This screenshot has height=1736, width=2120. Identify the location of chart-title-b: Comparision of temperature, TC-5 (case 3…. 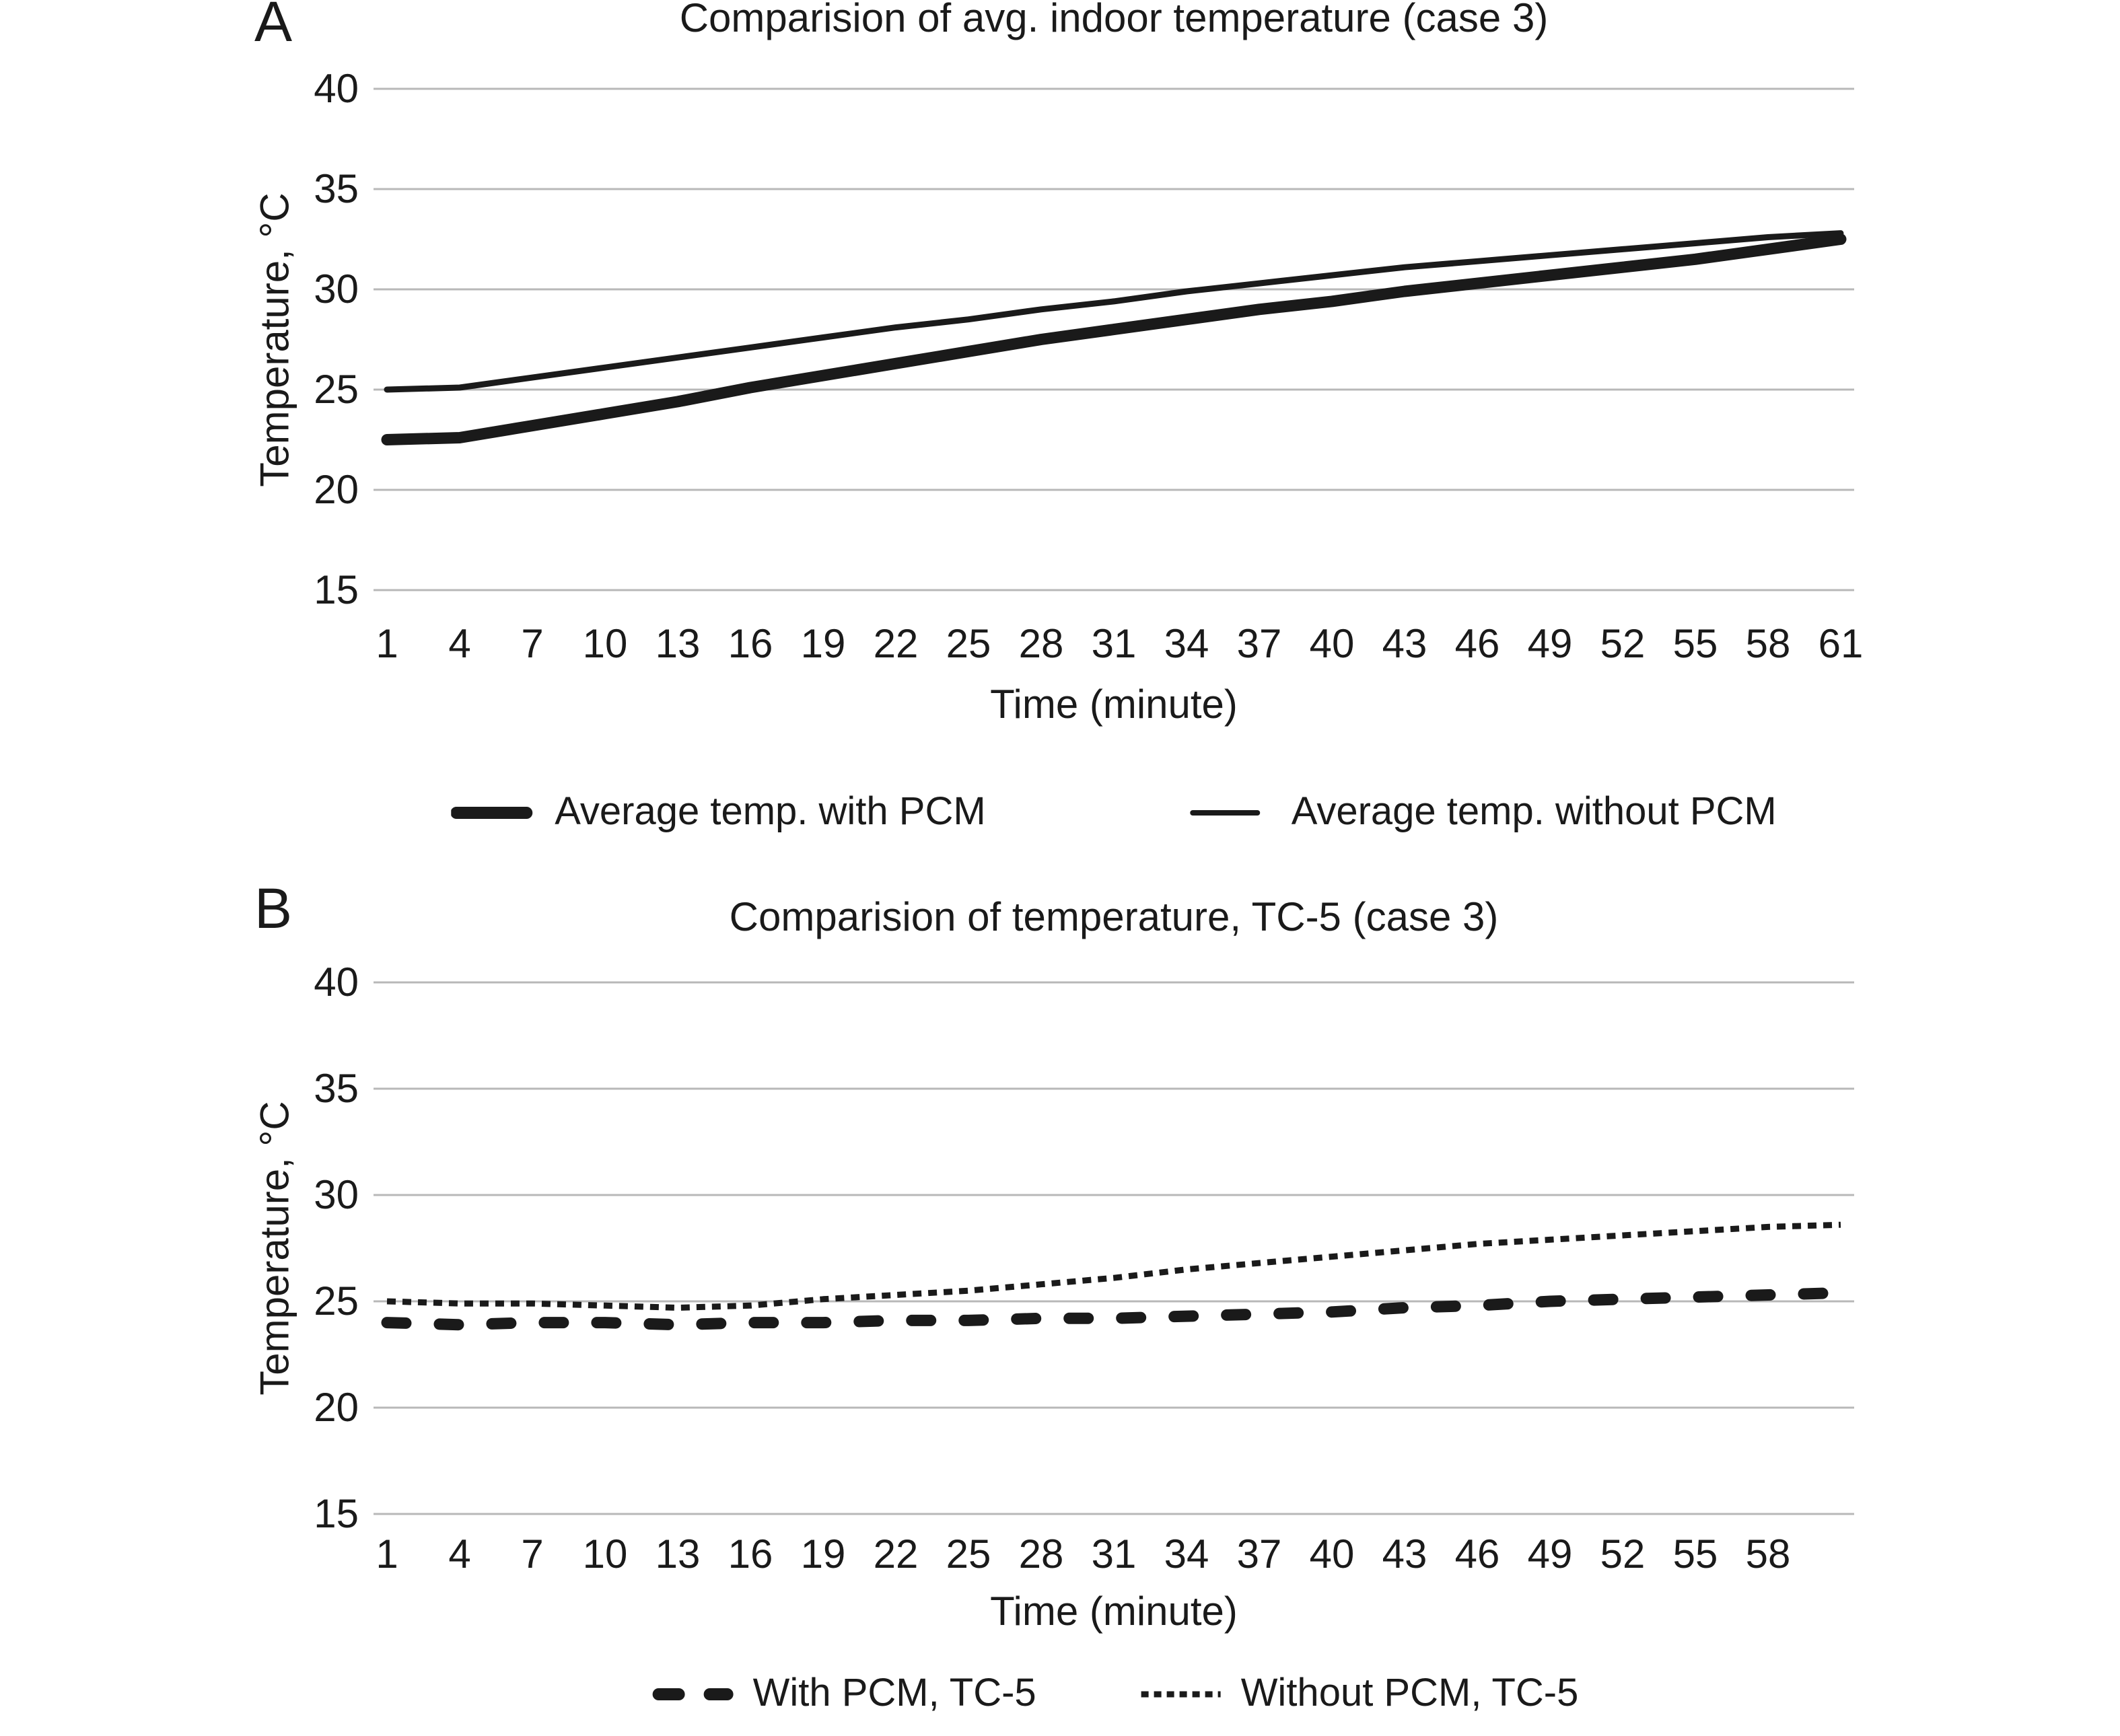
(1114, 916).